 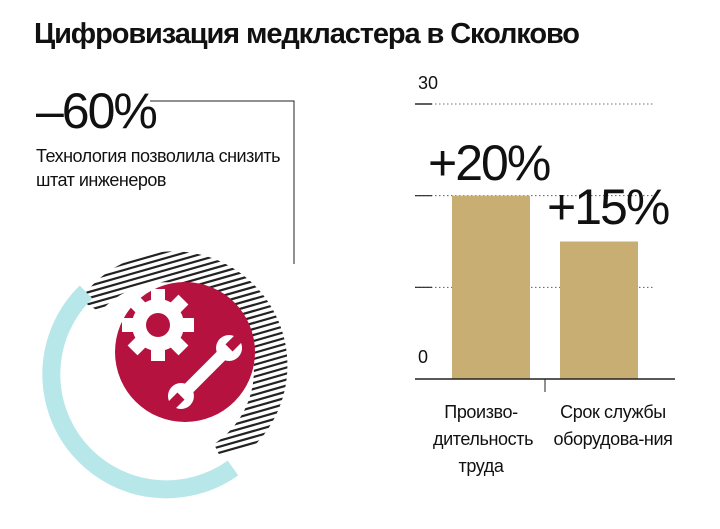 What do you see at coordinates (483, 439) in the screenshot?
I see `category-label-productivity: Произво-дительность труда` at bounding box center [483, 439].